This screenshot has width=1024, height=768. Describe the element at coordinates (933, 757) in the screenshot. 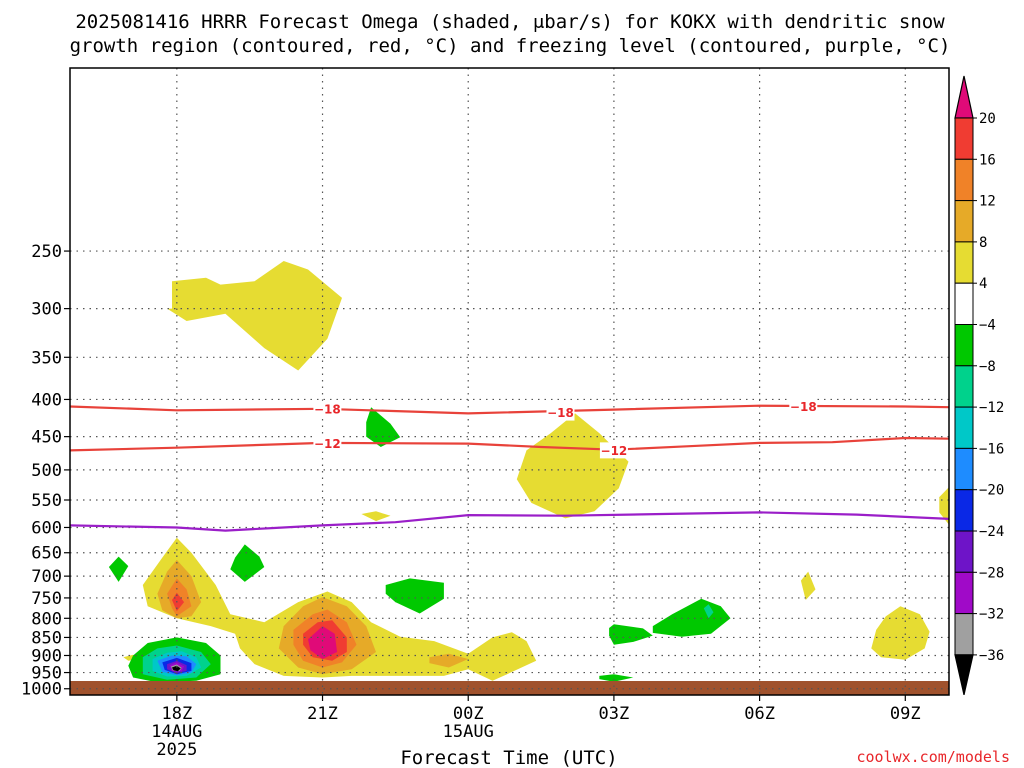

I see `source-credit: coolwx.com/models` at that location.